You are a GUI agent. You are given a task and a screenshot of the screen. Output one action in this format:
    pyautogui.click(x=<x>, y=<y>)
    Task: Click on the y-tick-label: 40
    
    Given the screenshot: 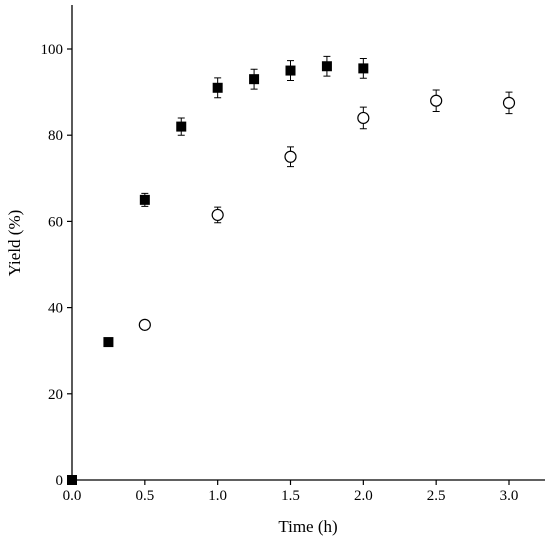 What is the action you would take?
    pyautogui.click(x=55, y=309)
    